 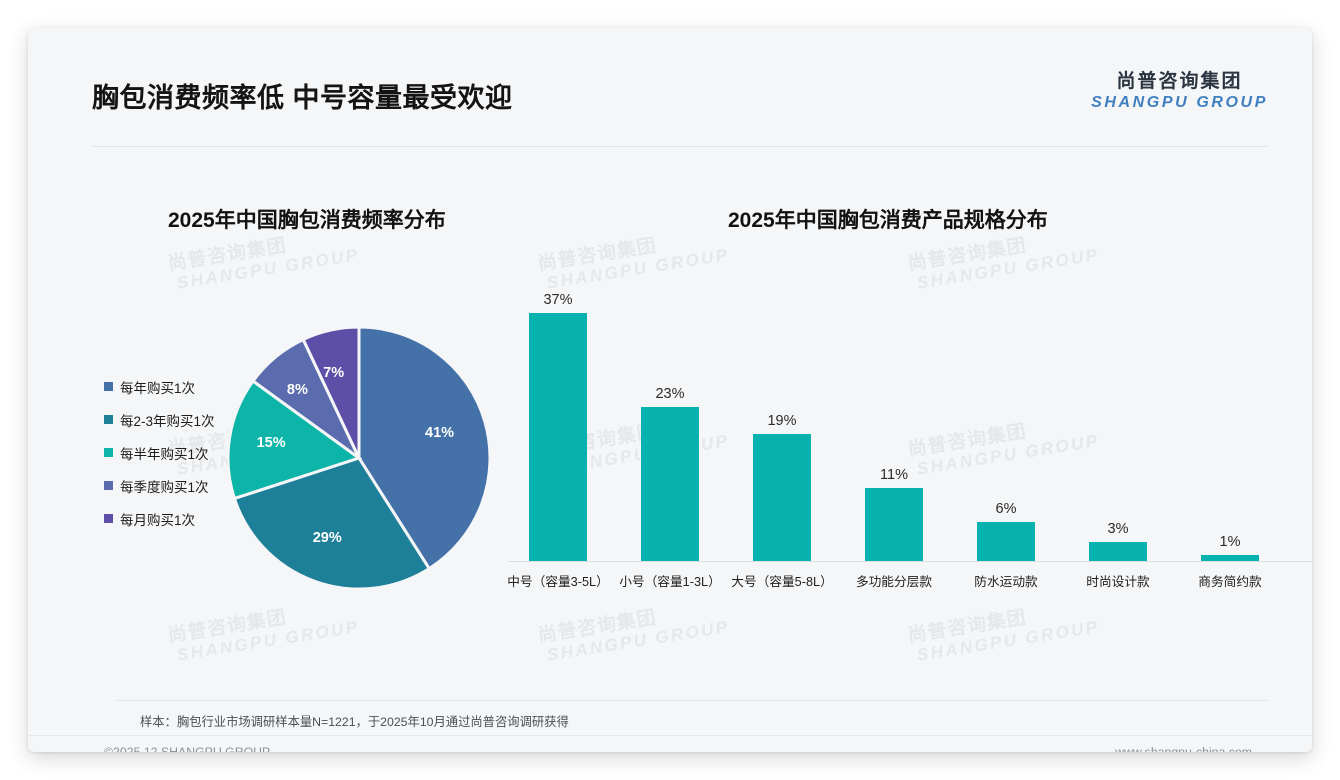 I want to click on bar-column: 19%, so click(x=782, y=487).